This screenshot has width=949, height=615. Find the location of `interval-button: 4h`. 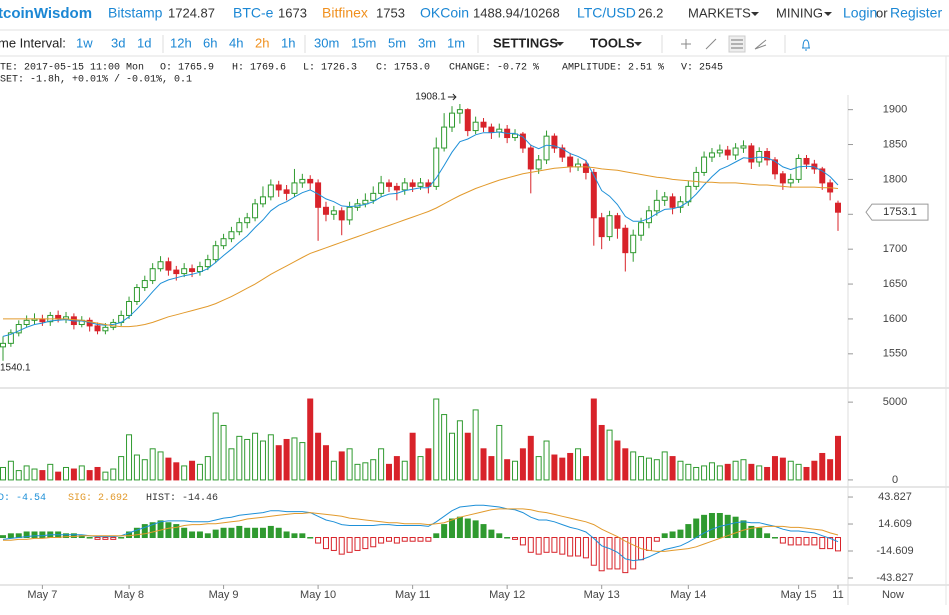

interval-button: 4h is located at coordinates (236, 42).